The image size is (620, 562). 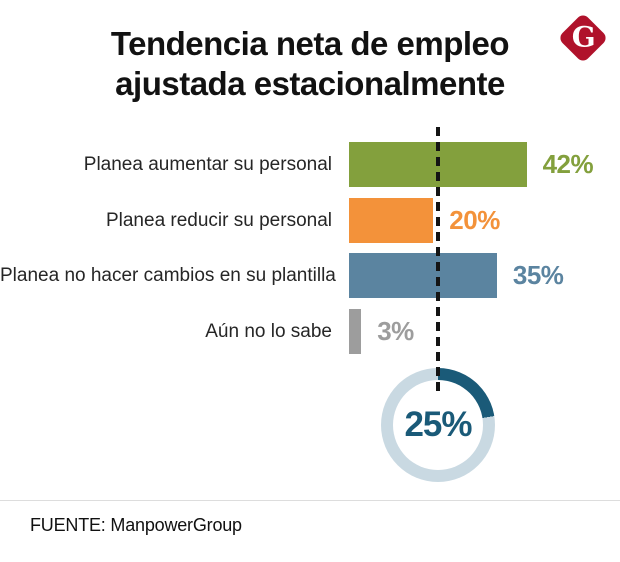 I want to click on donut-value: 25%, so click(x=438, y=424).